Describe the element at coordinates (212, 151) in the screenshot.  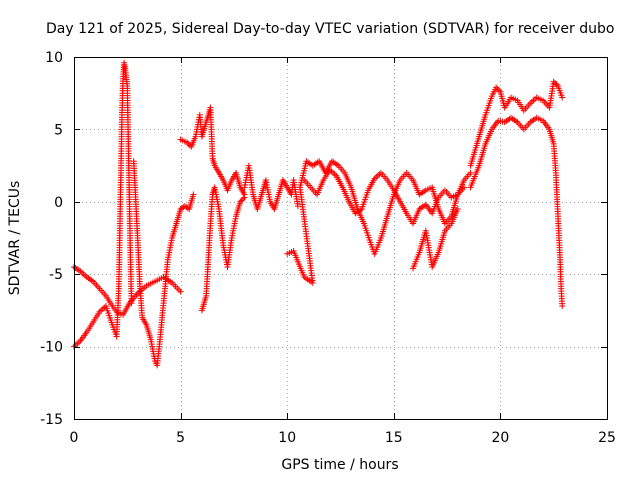
I see `series-track-d` at that location.